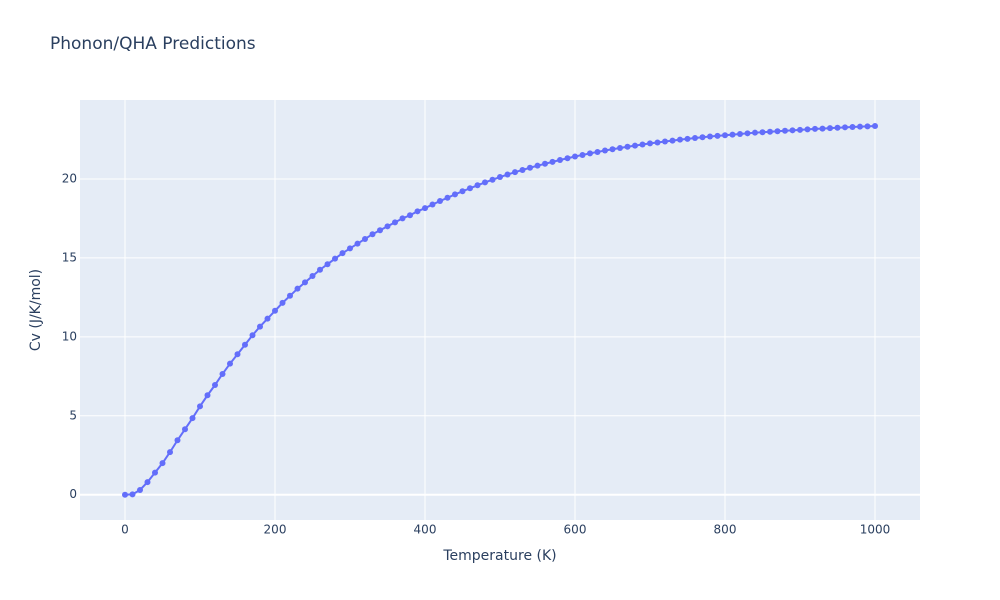 The height and width of the screenshot is (600, 1000). Describe the element at coordinates (275, 530) in the screenshot. I see `x-tick-label: 200` at that location.